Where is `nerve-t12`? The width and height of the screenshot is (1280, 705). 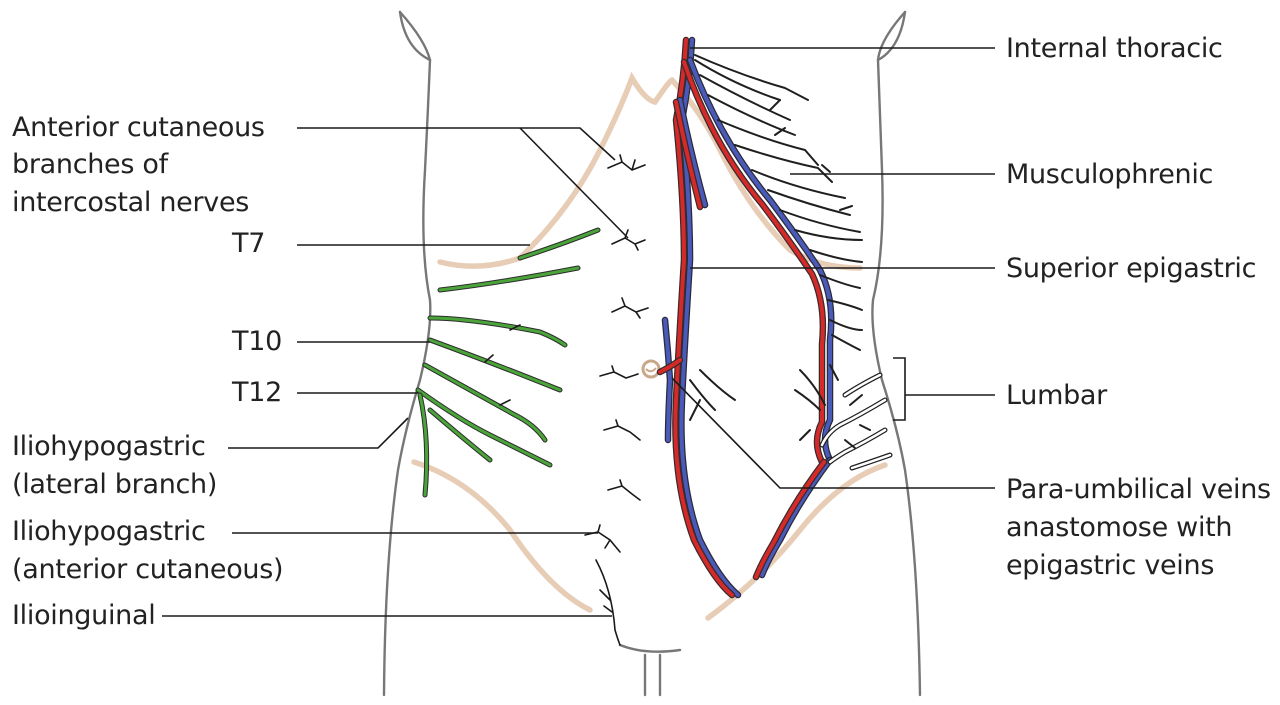 nerve-t12 is located at coordinates (484, 427).